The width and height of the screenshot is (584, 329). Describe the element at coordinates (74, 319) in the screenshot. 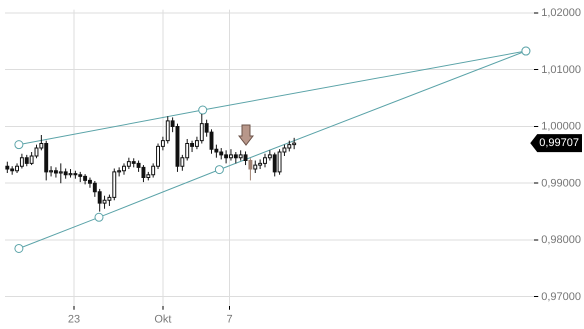

I see `x-tick-label: 23` at that location.